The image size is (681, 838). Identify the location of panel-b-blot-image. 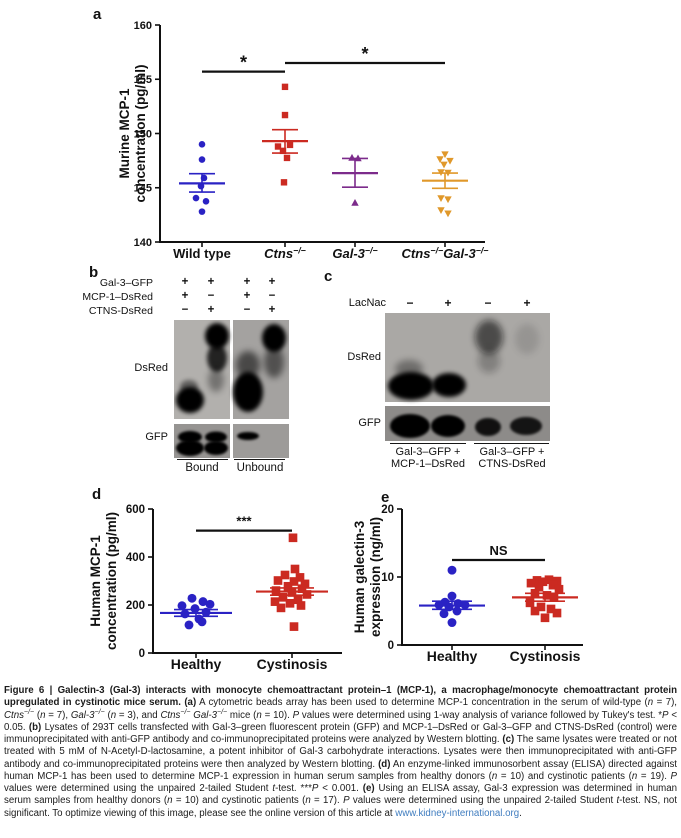
(231, 389).